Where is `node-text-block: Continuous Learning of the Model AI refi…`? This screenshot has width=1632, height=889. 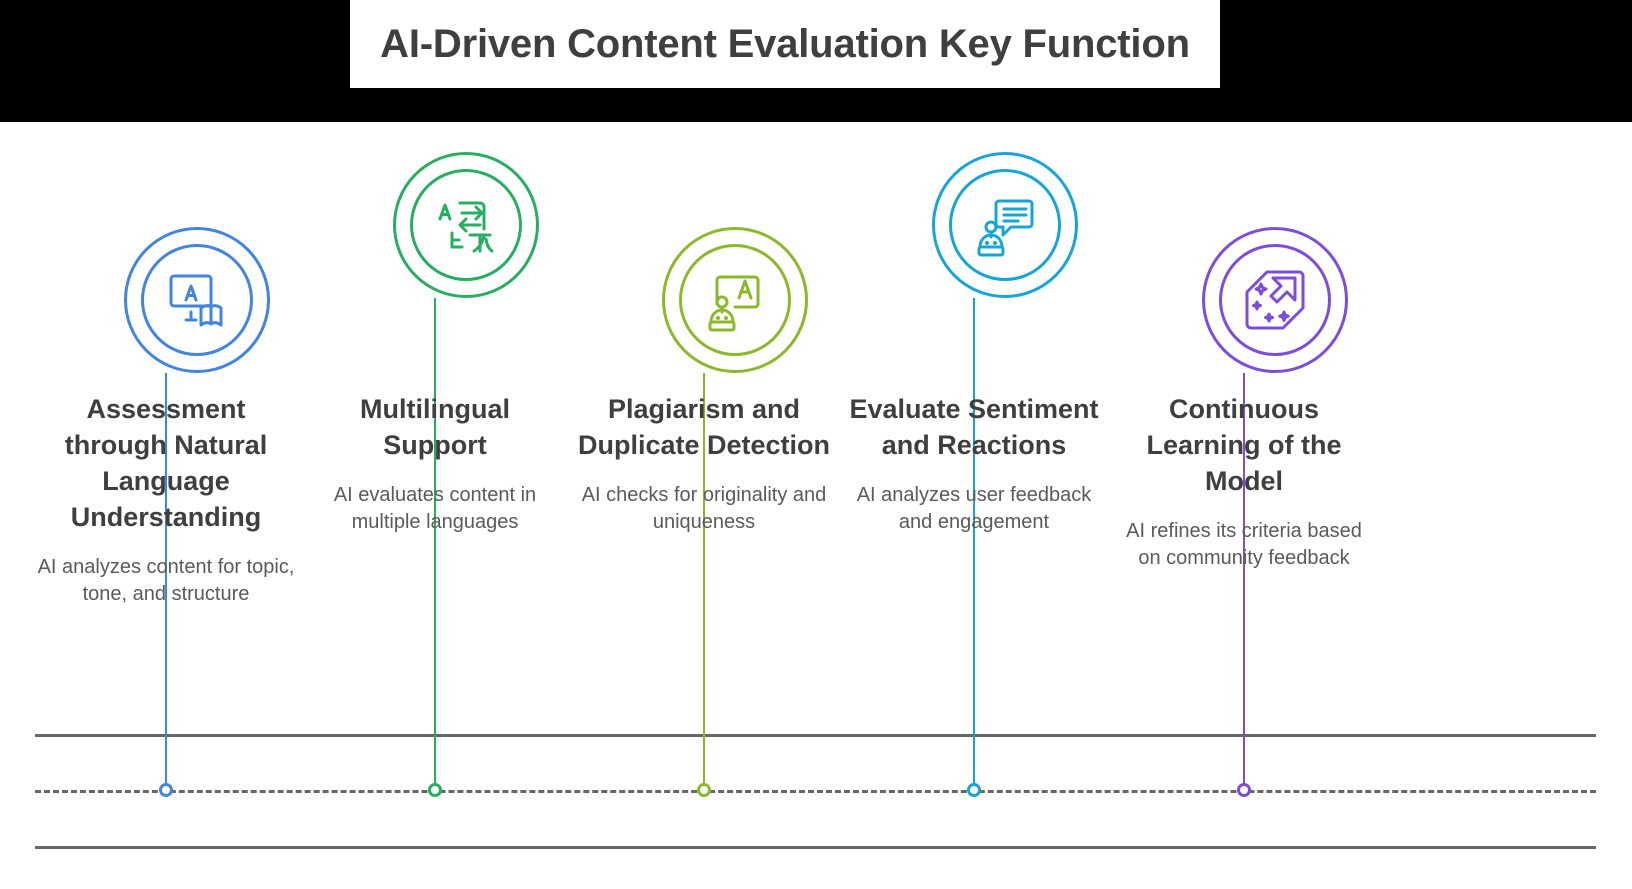
node-text-block: Continuous Learning of the Model AI refi… is located at coordinates (1244, 482).